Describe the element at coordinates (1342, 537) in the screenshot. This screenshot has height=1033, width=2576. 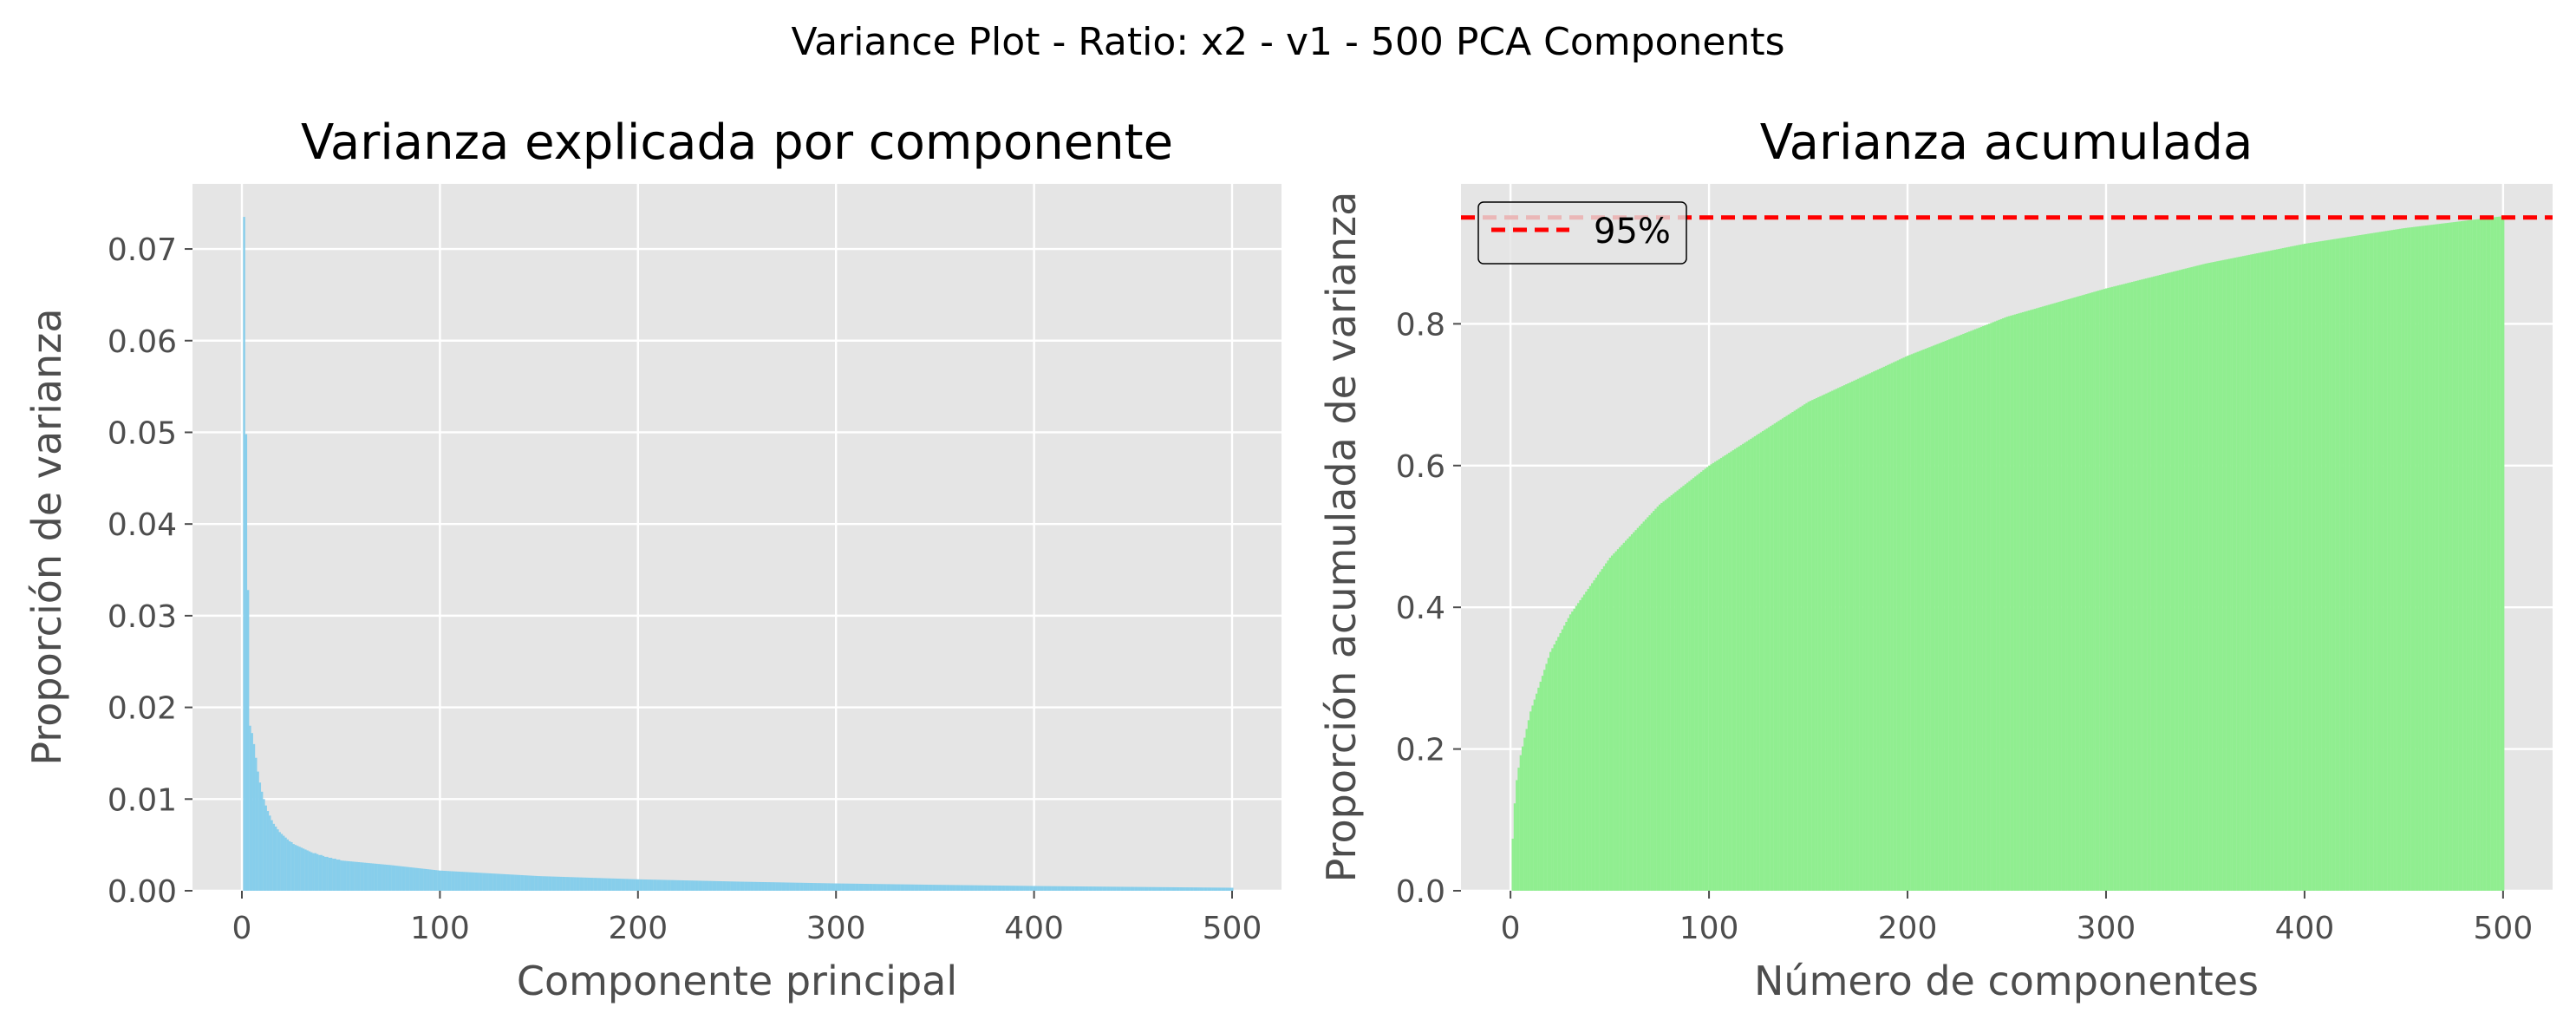
I see `right-y-axis-label: Proporción acumulada de varianza` at that location.